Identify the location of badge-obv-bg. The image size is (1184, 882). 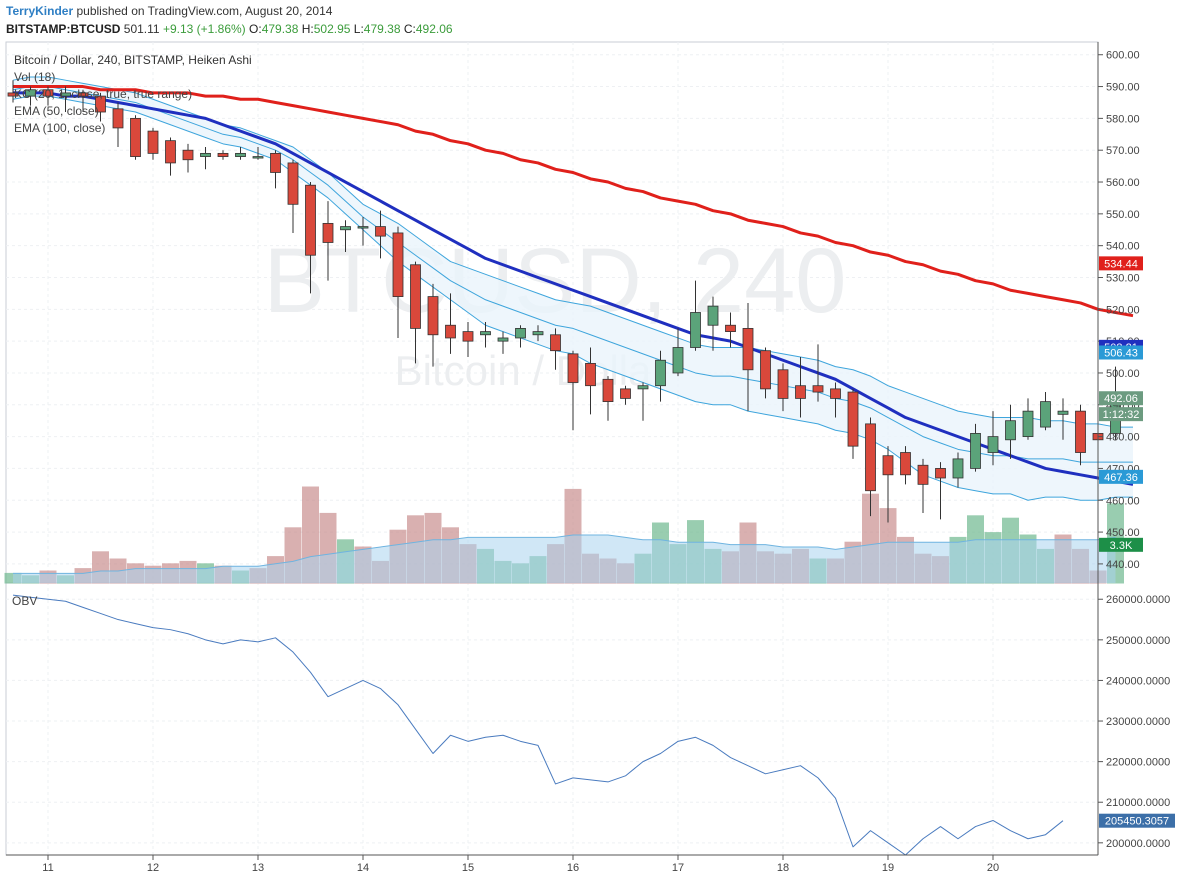
(1137, 820).